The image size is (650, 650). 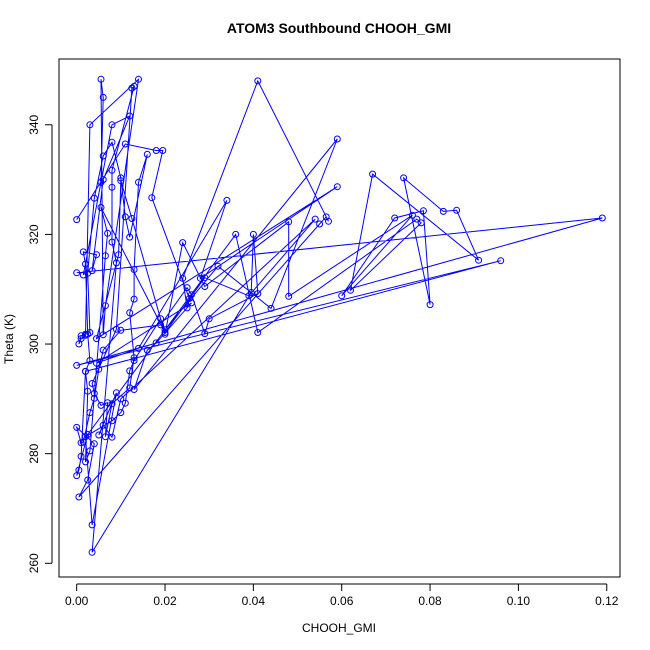 What do you see at coordinates (34, 124) in the screenshot?
I see `y-tick-label: 340` at bounding box center [34, 124].